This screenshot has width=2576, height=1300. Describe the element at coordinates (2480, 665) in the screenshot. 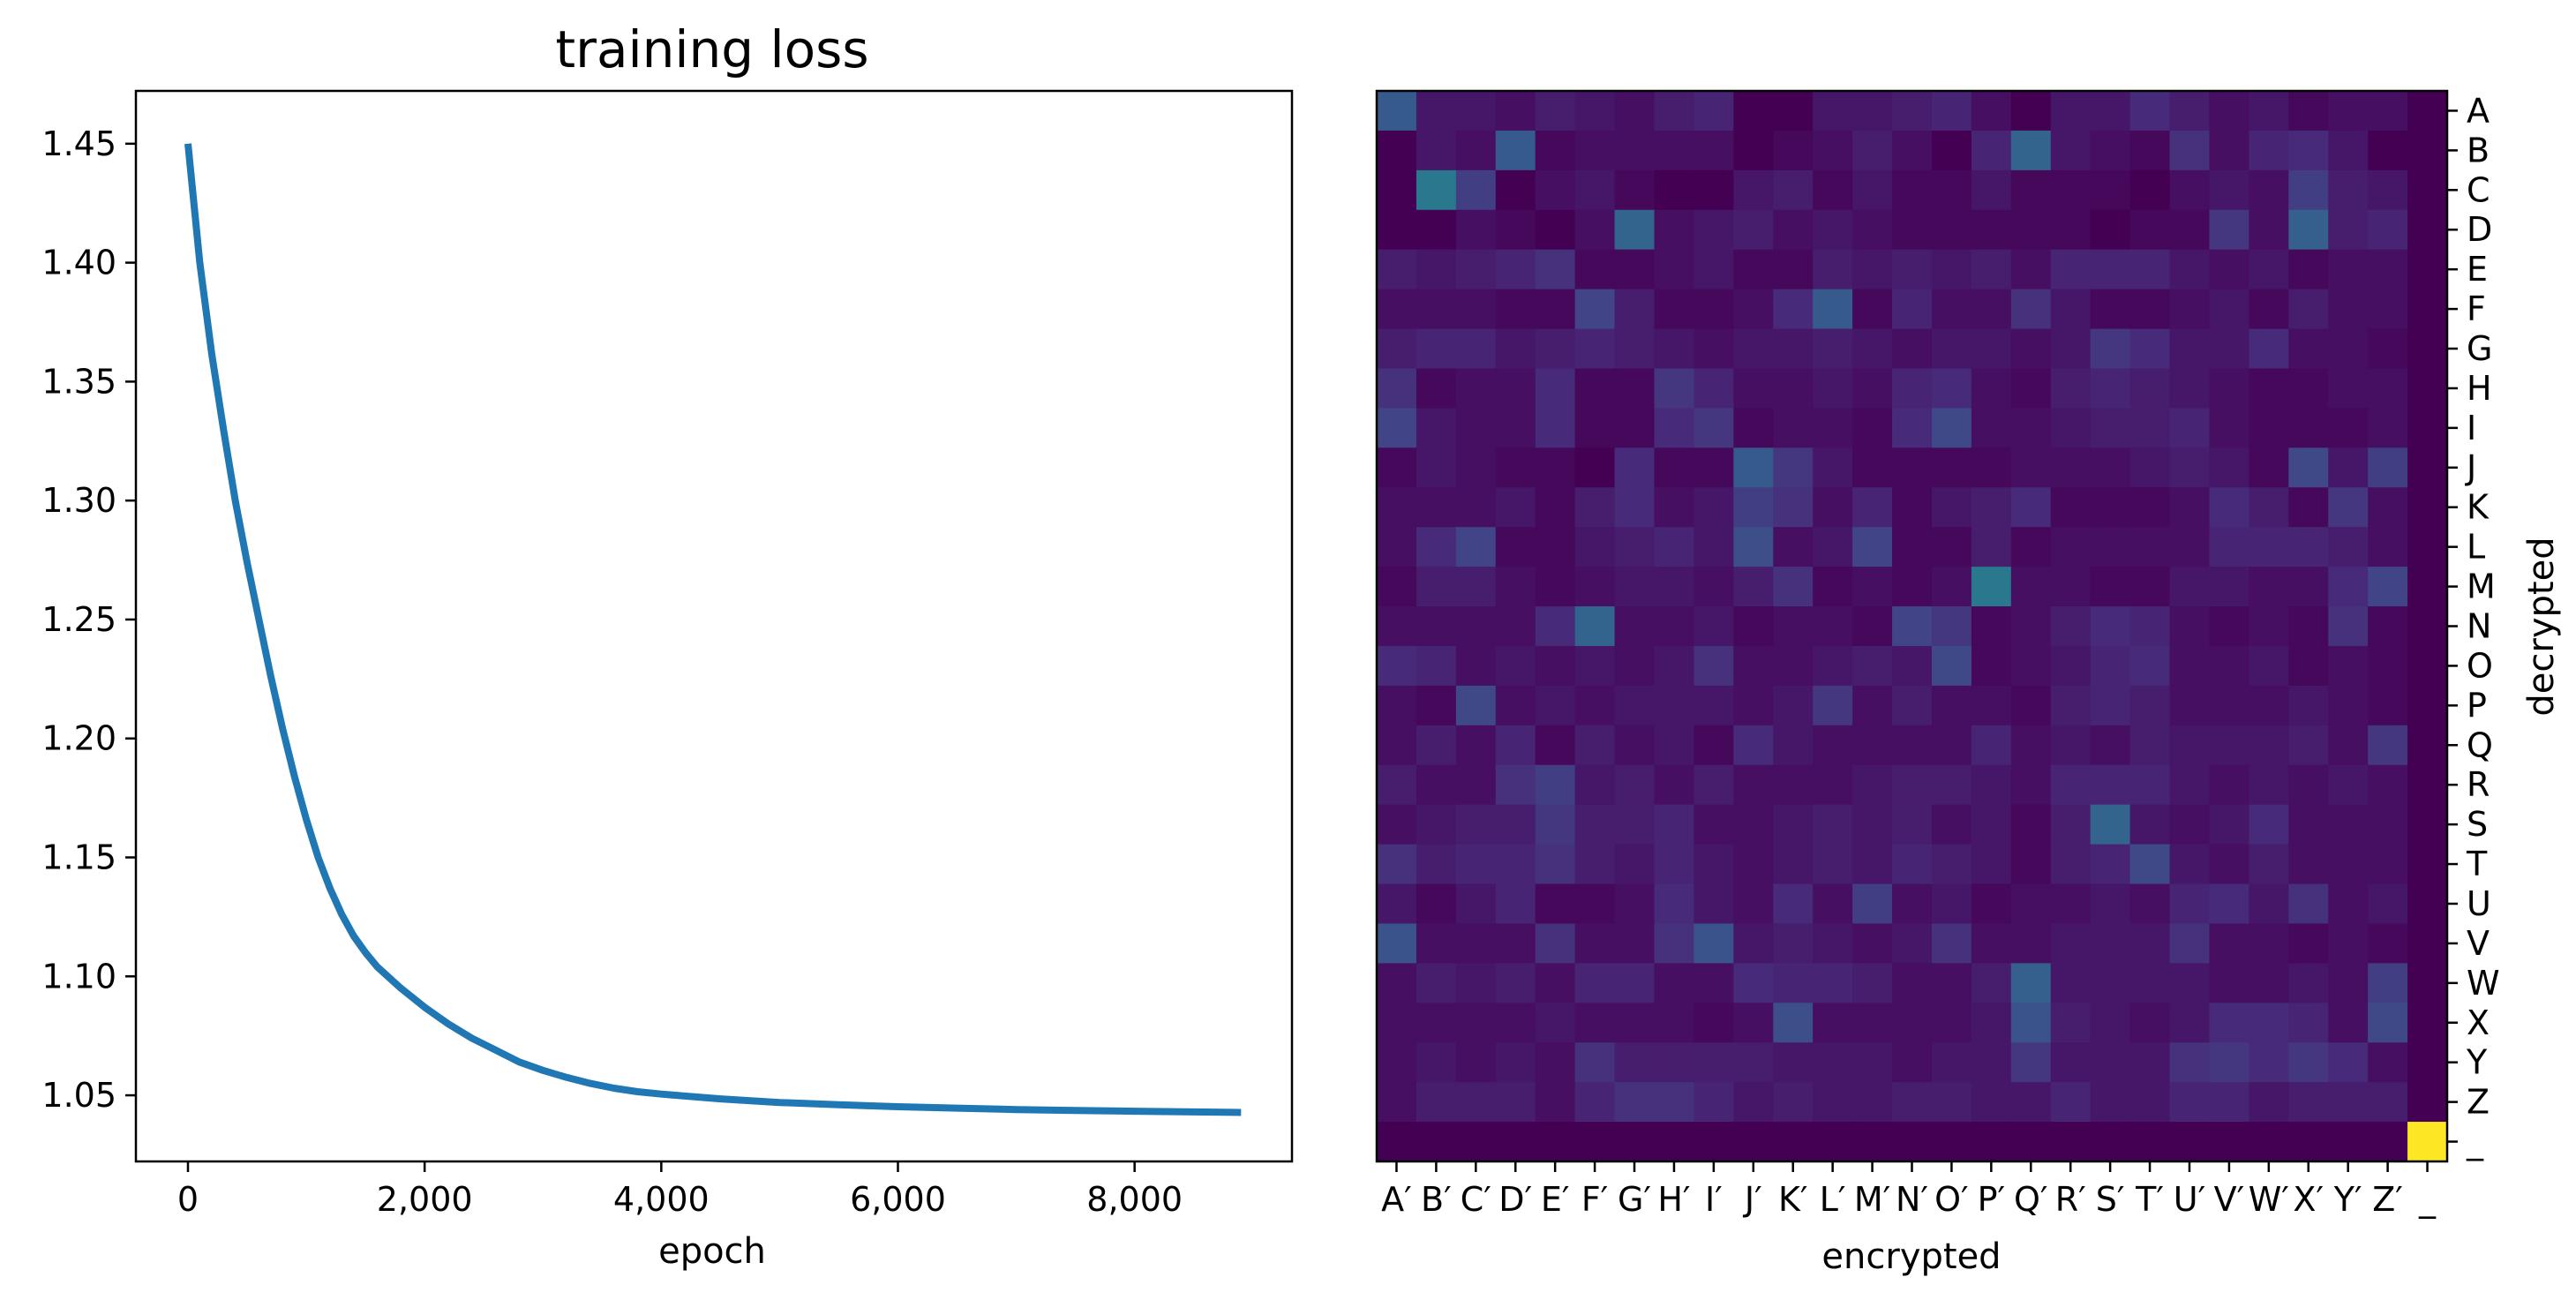

I see `heatmap-y-tick-label: O` at that location.